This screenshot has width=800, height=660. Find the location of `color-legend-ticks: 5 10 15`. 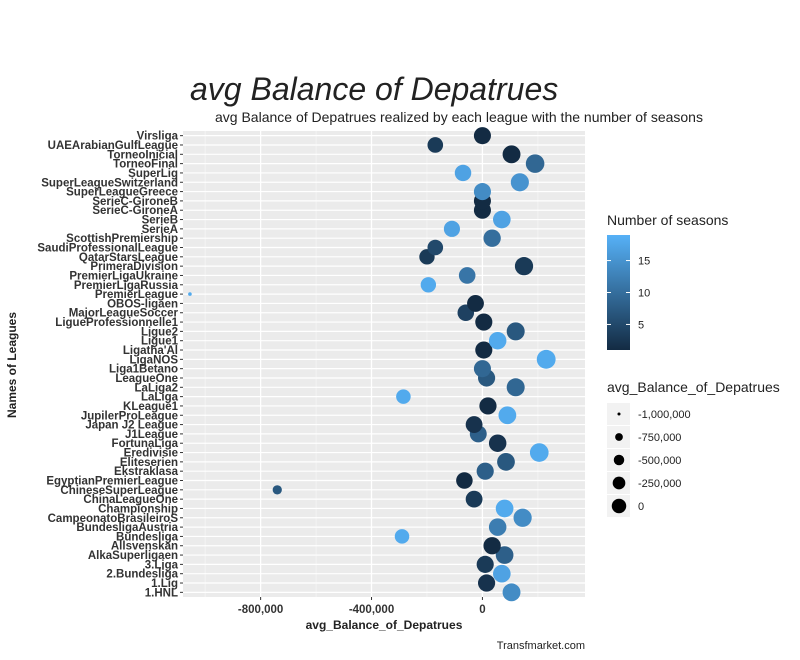

color-legend-ticks: 5 10 15 is located at coordinates (628, 293).